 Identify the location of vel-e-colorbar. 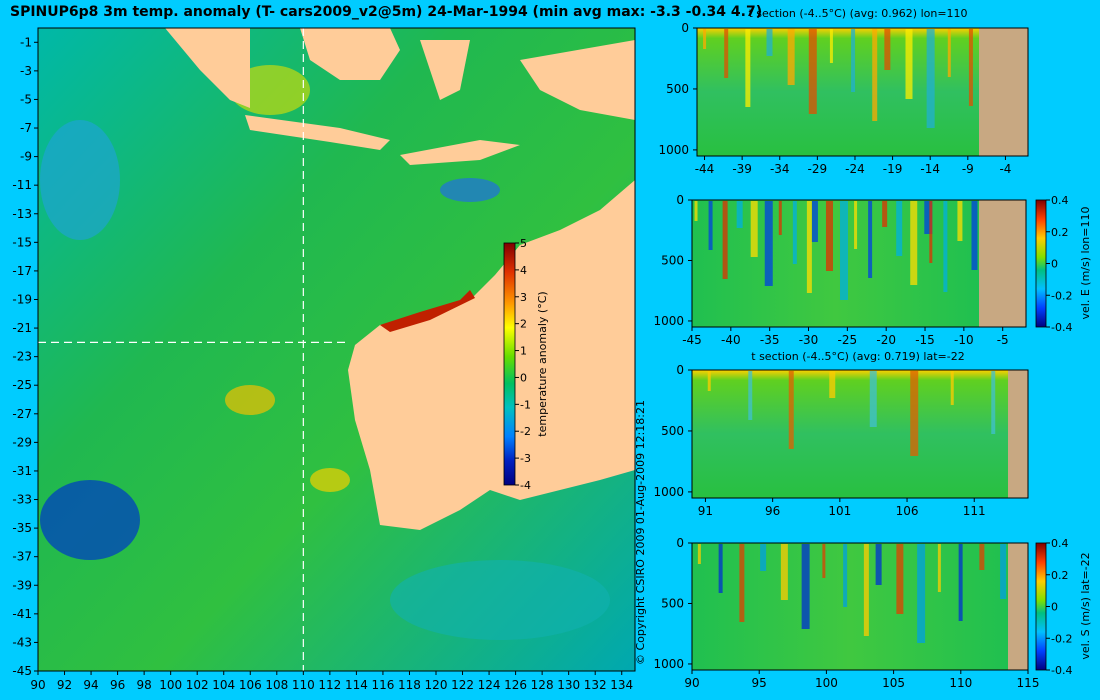
(1041, 263).